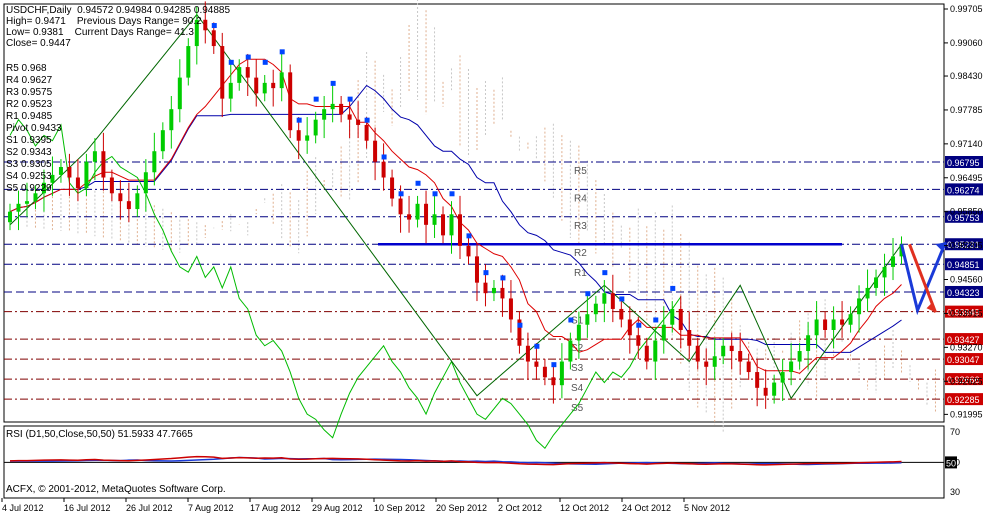 This screenshot has width=983, height=515. Describe the element at coordinates (337, 508) in the screenshot. I see `x-axis-tick-label: 29 Aug 2012` at that location.